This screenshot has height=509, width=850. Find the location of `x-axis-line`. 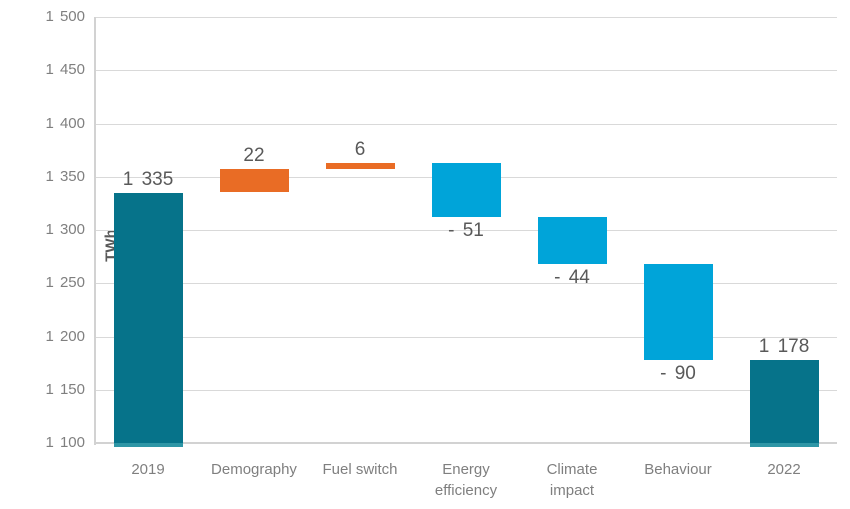

x-axis-line is located at coordinates (466, 443).